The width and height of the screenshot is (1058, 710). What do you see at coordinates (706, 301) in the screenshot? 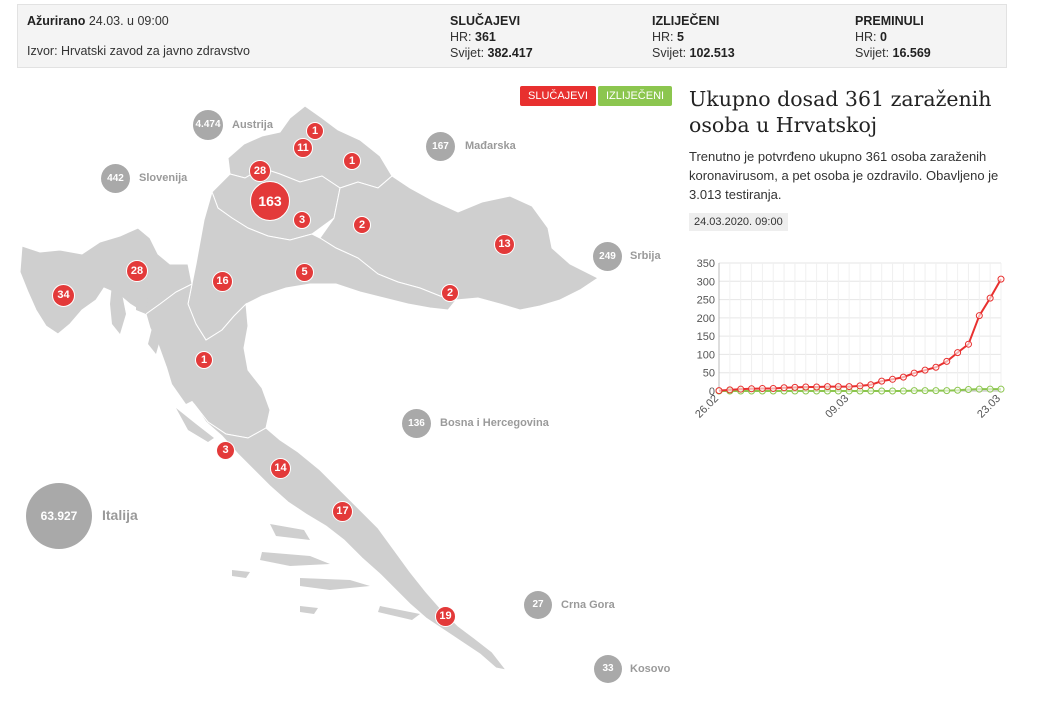
I see `y-tick-label: 250` at bounding box center [706, 301].